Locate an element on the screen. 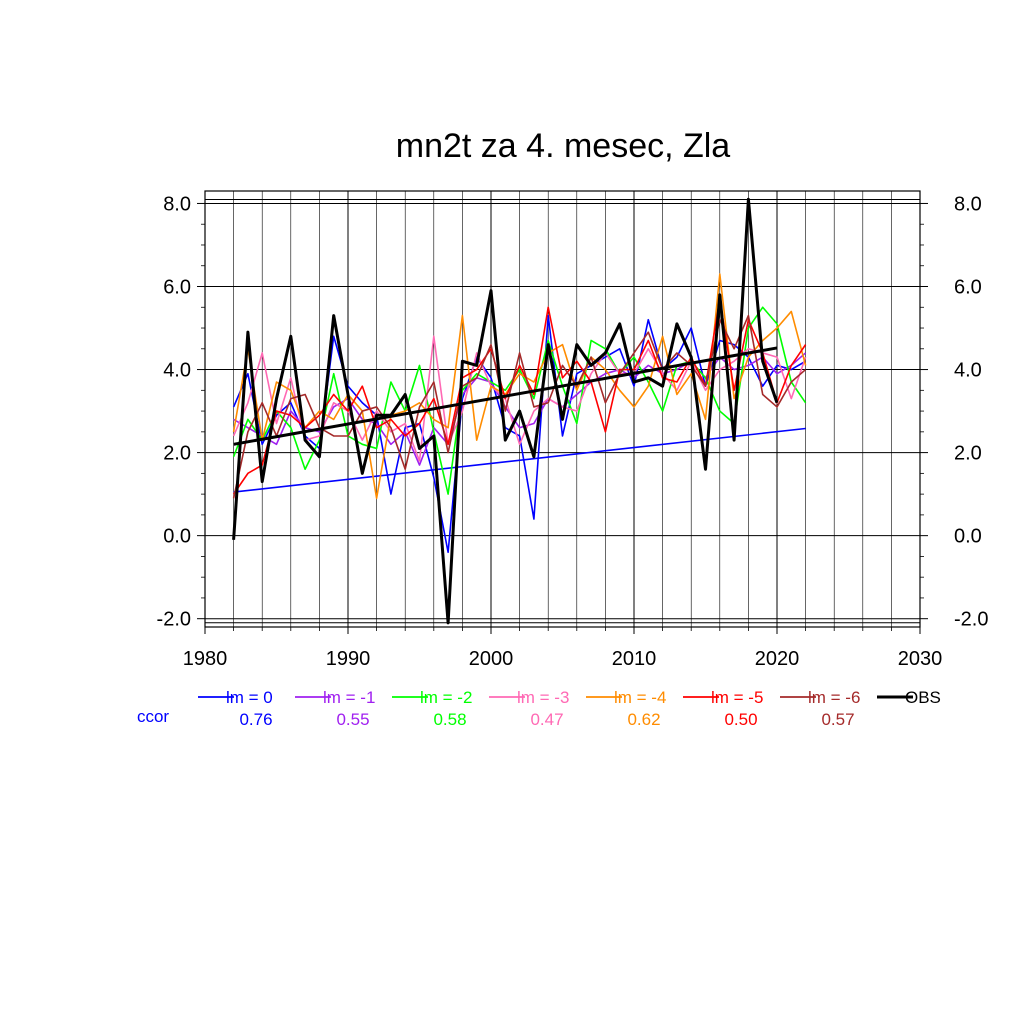 This screenshot has width=1024, height=1024. legend-label: lm = 0 is located at coordinates (249, 697).